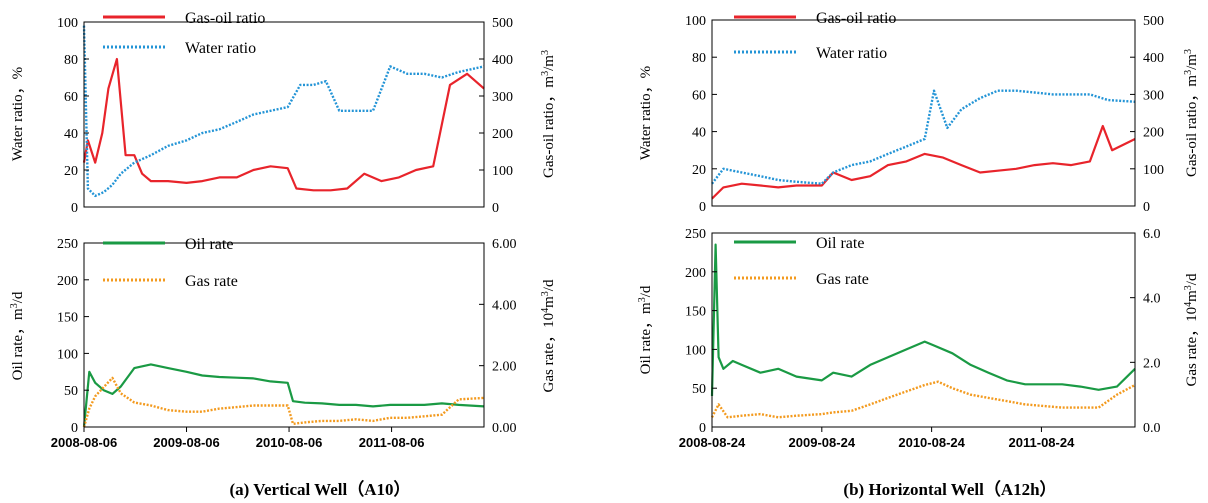  What do you see at coordinates (1042, 442) in the screenshot?
I see `x-tick-label: 2011-08-24` at bounding box center [1042, 442].